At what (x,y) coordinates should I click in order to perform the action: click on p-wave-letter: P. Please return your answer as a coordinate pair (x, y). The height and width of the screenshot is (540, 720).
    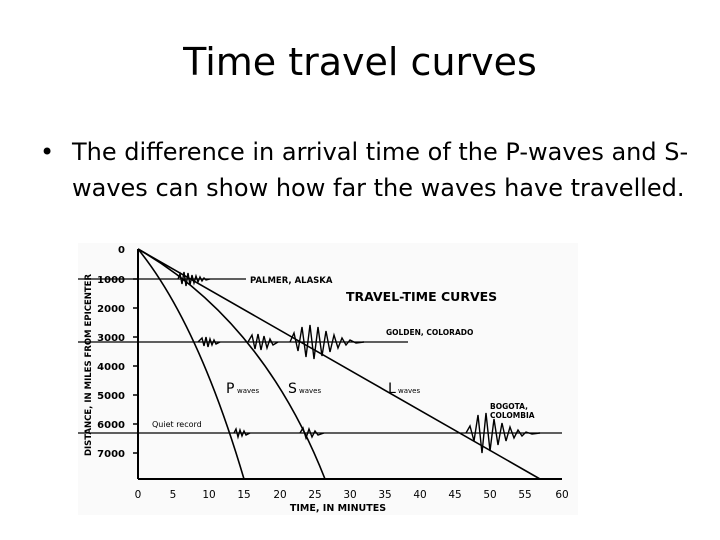
    Looking at the image, I should click on (230, 389).